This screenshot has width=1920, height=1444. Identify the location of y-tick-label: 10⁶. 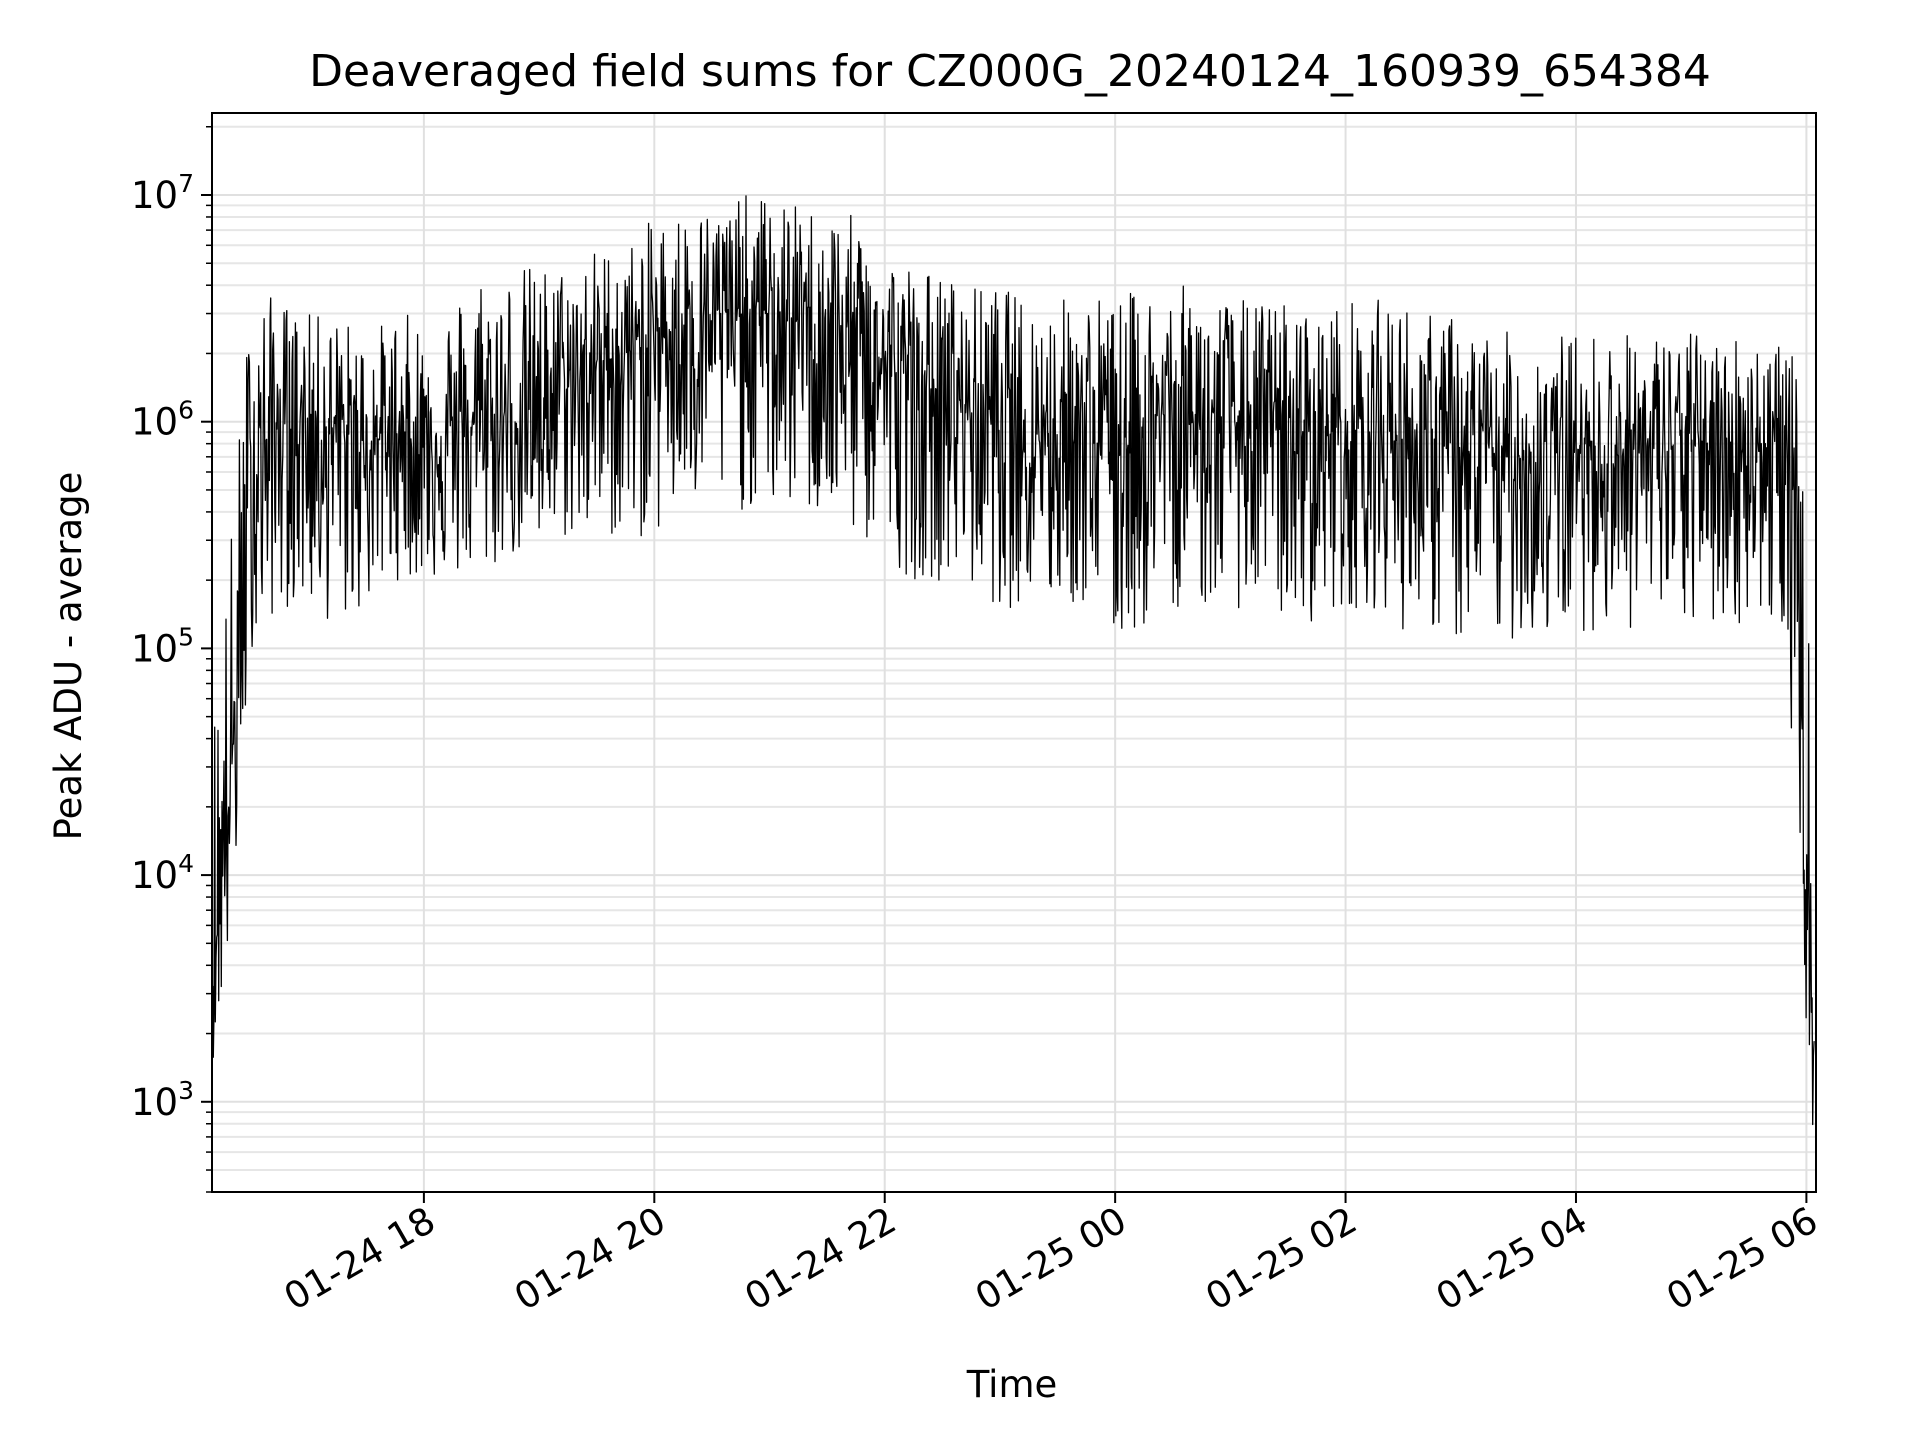
(162, 420).